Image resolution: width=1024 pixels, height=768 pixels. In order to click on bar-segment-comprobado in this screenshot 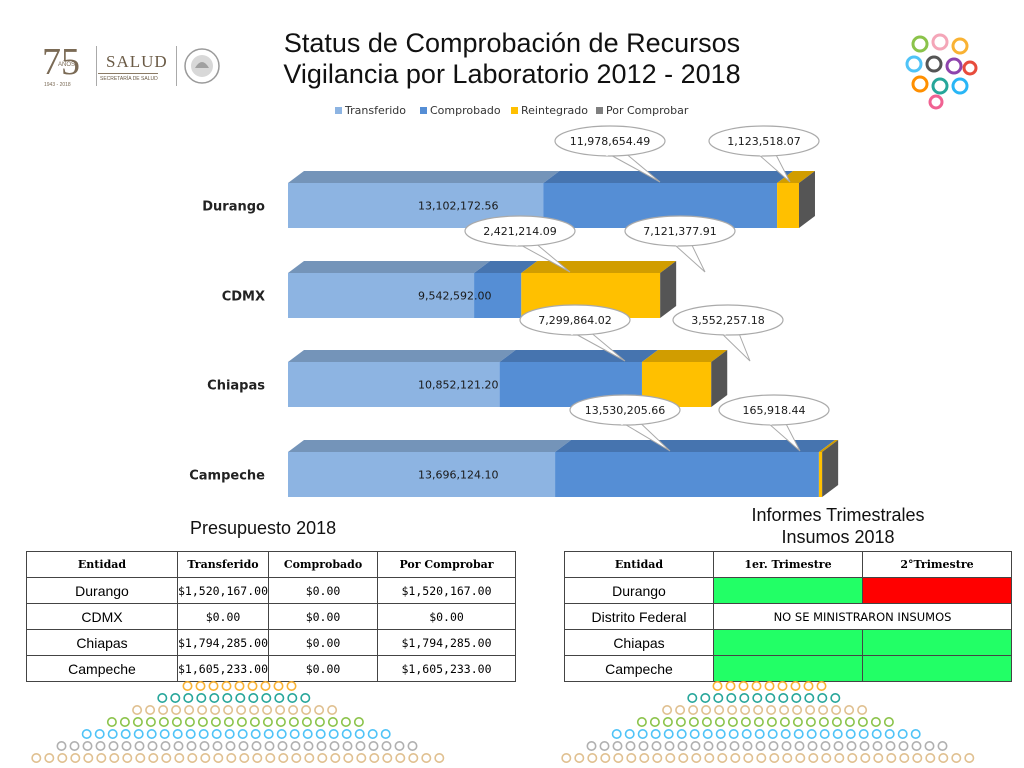, I will do `click(498, 295)`.